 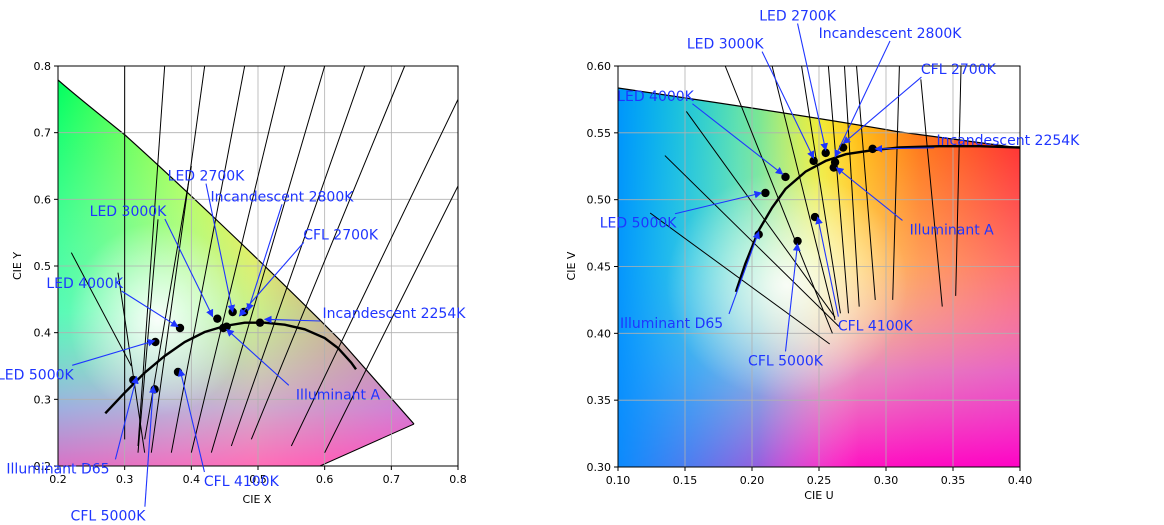 I want to click on xy-ytick-label: 0.3, so click(x=43, y=399).